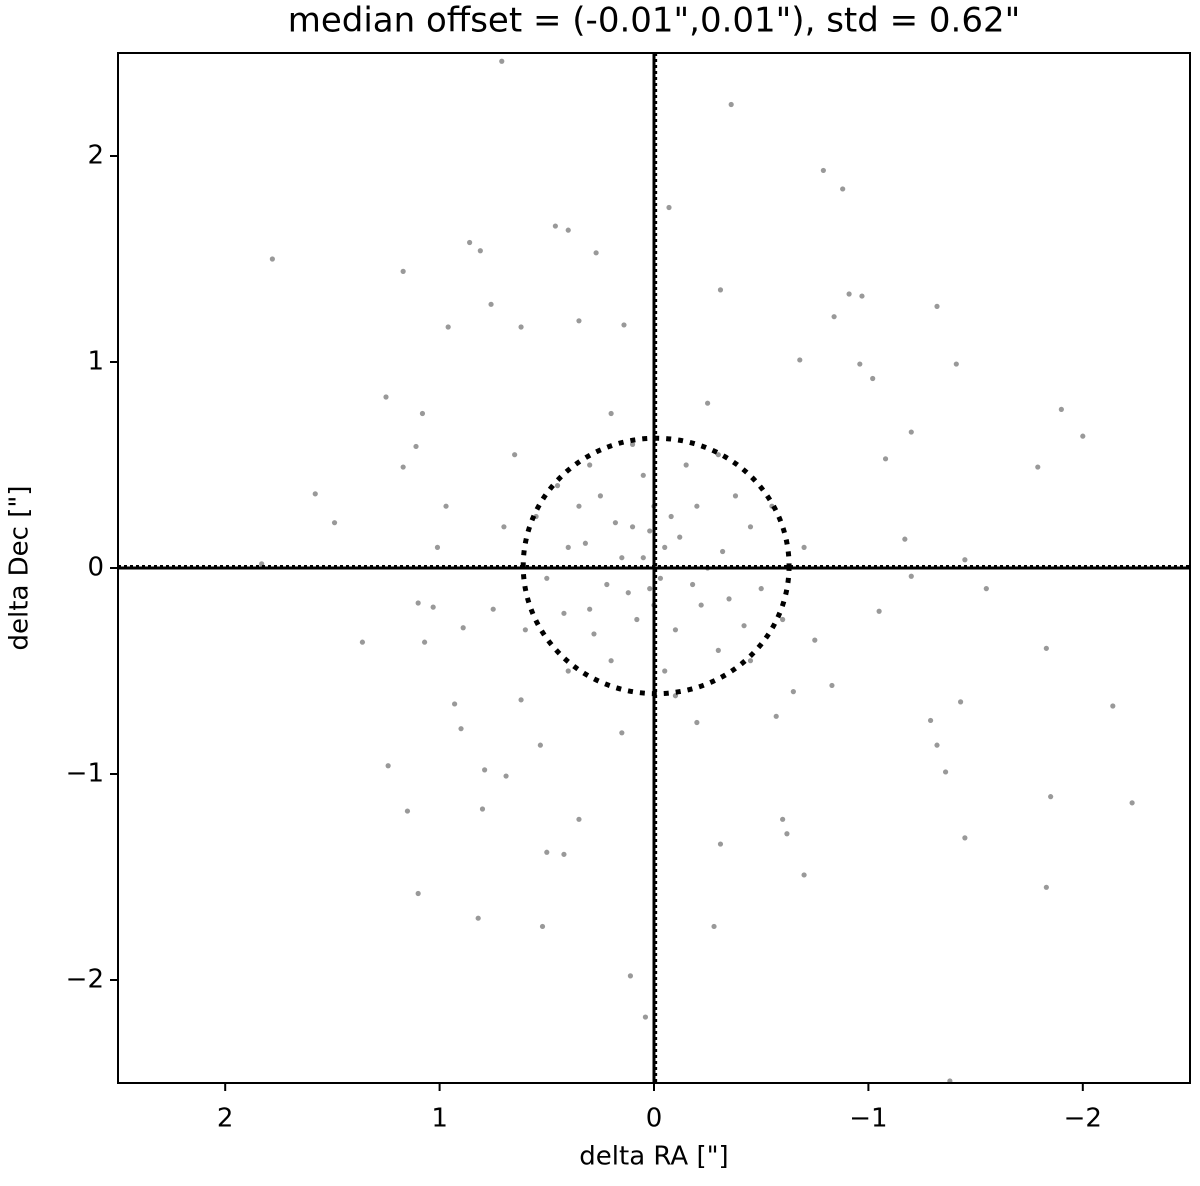  What do you see at coordinates (225, 1119) in the screenshot?
I see `x-tick-label: 2` at bounding box center [225, 1119].